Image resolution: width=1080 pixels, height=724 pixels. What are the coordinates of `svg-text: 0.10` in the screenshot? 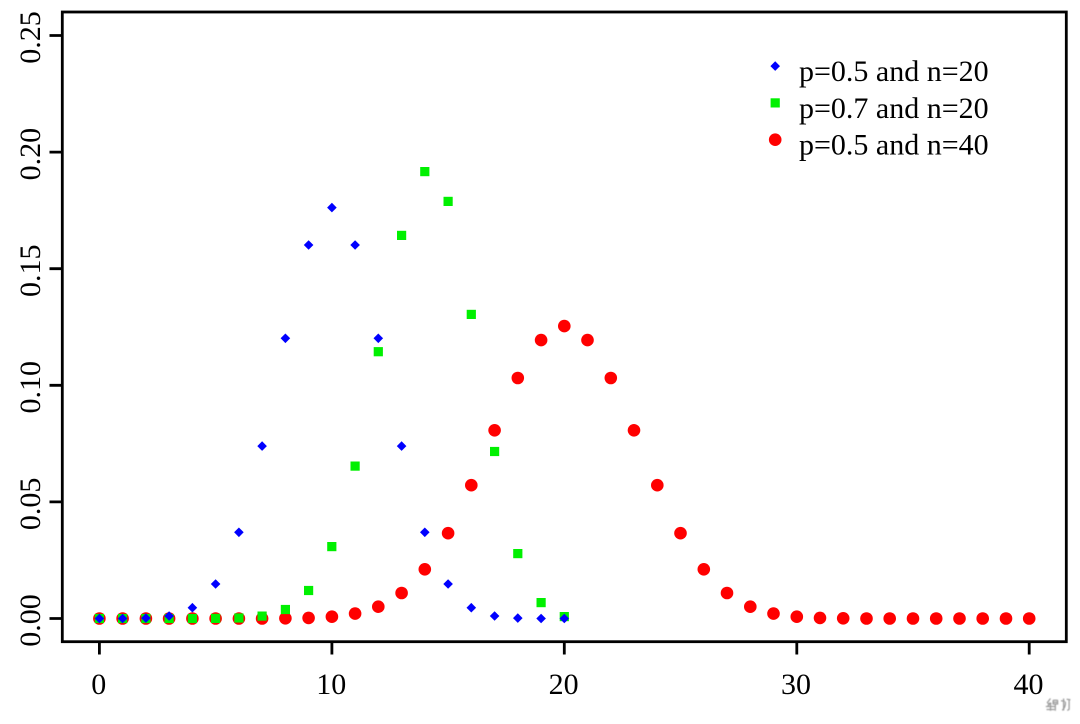 It's located at (30, 387).